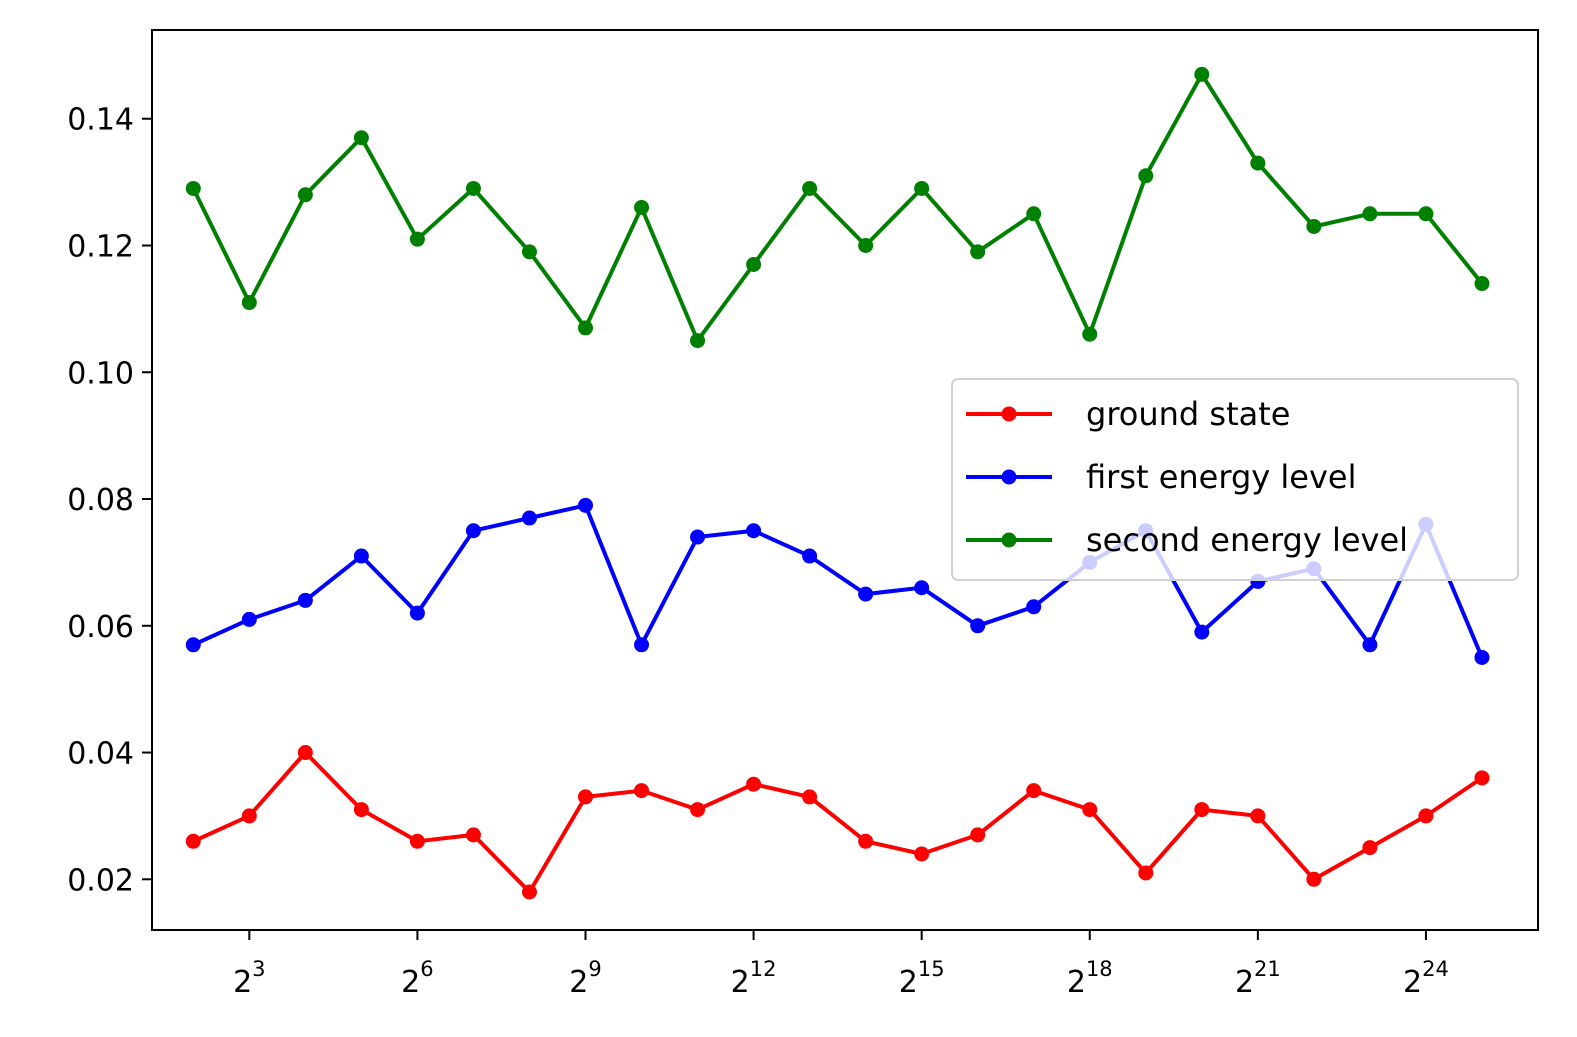  Describe the element at coordinates (763, 969) in the screenshot. I see `x-tick-exponent: 12` at that location.